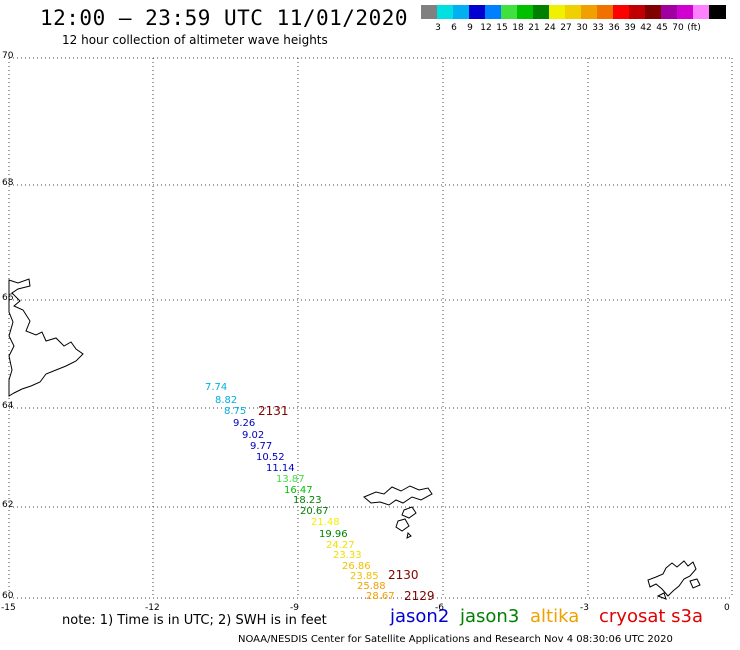 The width and height of the screenshot is (740, 650). Describe the element at coordinates (534, 28) in the screenshot. I see `legend-label: 21` at that location.